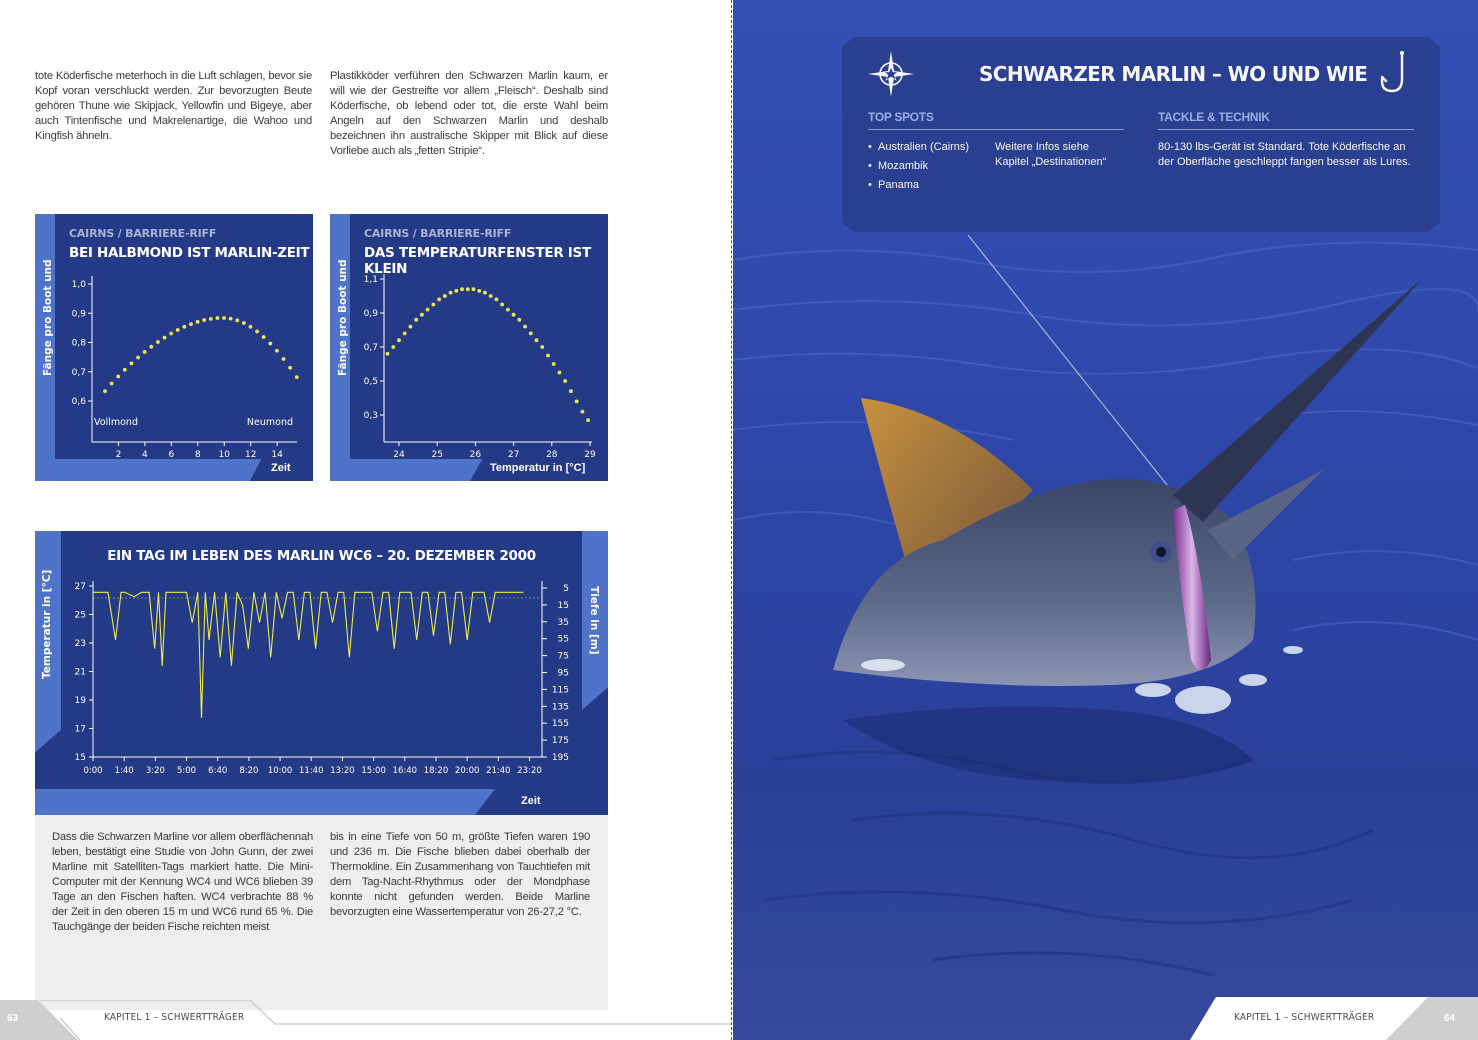  What do you see at coordinates (552, 454) in the screenshot?
I see `x-tick-label: 28` at bounding box center [552, 454].